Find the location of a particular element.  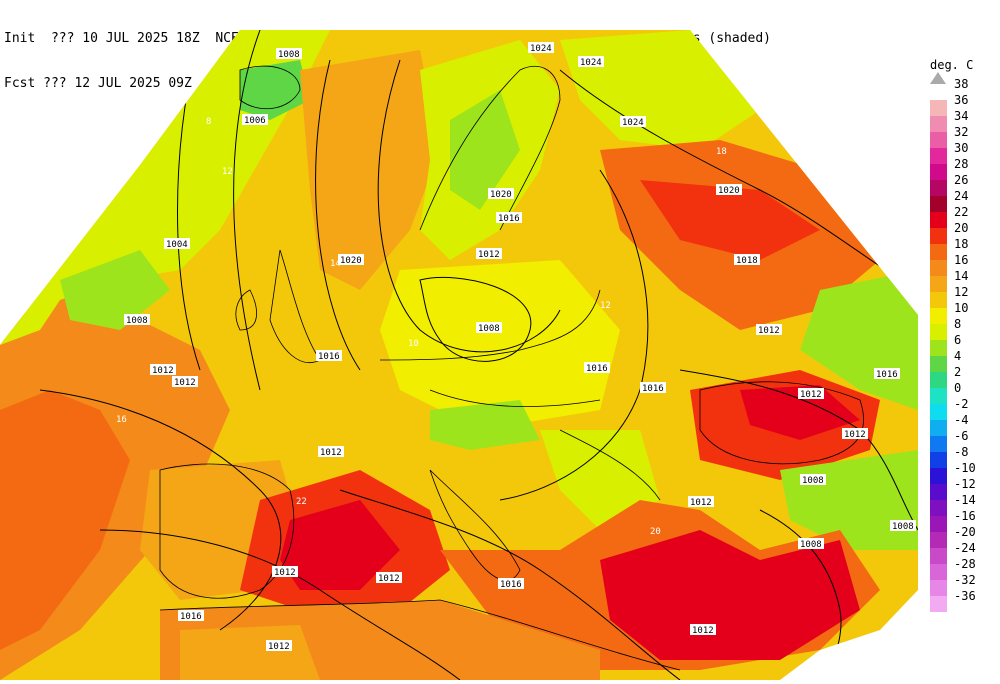

legend-row: 36 is located at coordinates (963, 104).